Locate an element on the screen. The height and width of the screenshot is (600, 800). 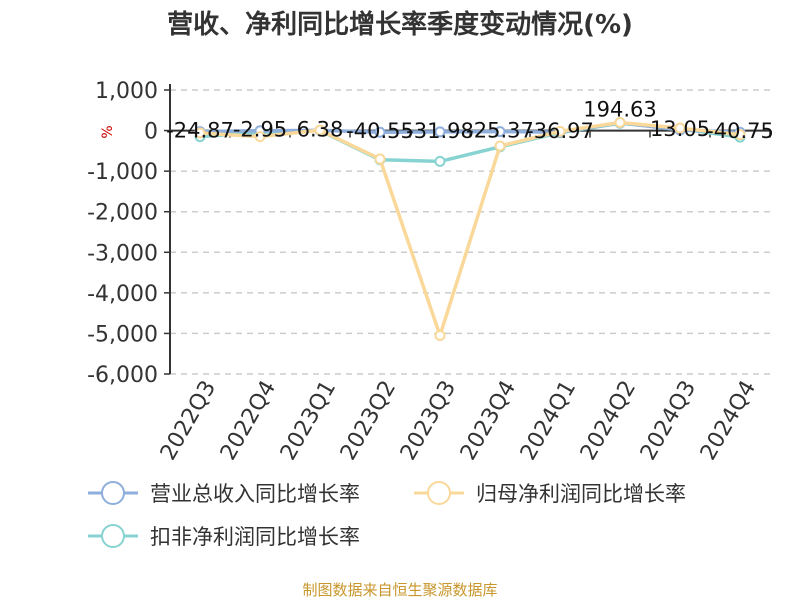
legend-item: 营业总收入同比增长率 is located at coordinates (224, 493).